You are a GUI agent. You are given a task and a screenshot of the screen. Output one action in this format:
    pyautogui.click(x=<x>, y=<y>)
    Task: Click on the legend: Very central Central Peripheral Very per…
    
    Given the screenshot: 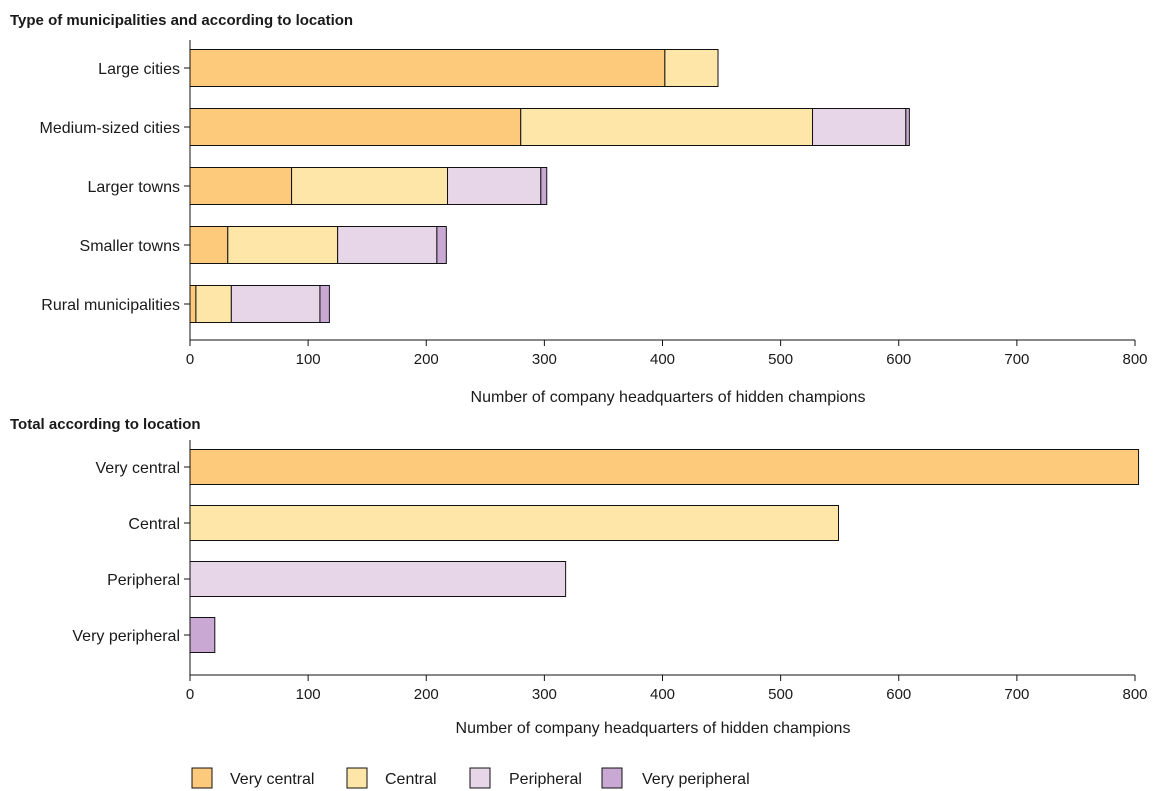 What is the action you would take?
    pyautogui.click(x=470, y=778)
    